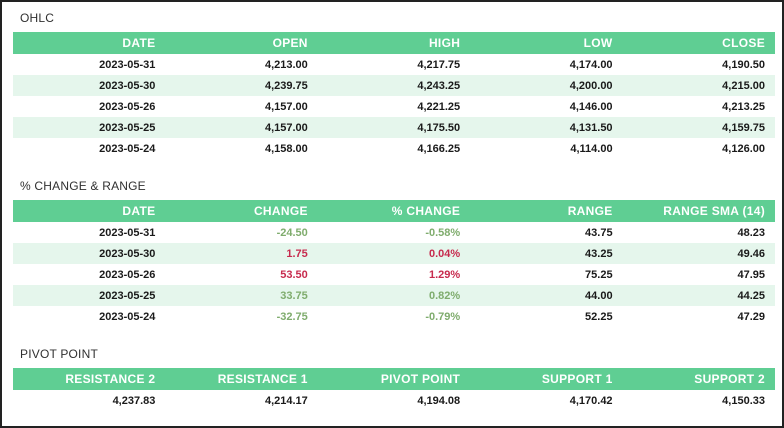  Describe the element at coordinates (698, 379) in the screenshot. I see `column-header-support-2: SUPPORT 2` at that location.